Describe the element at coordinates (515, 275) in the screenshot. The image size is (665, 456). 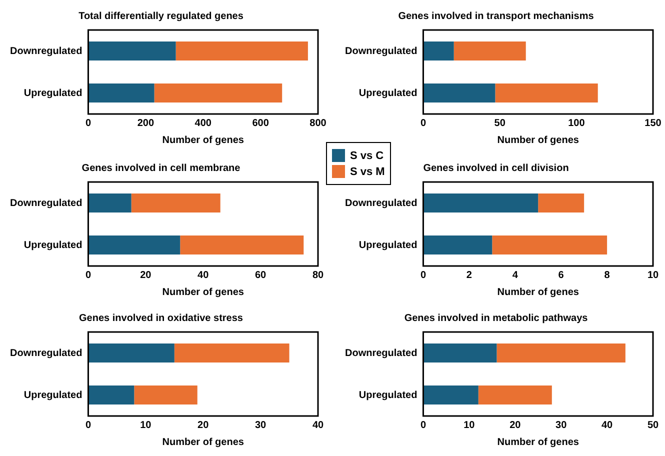
I see `x-tick-label: 4` at that location.